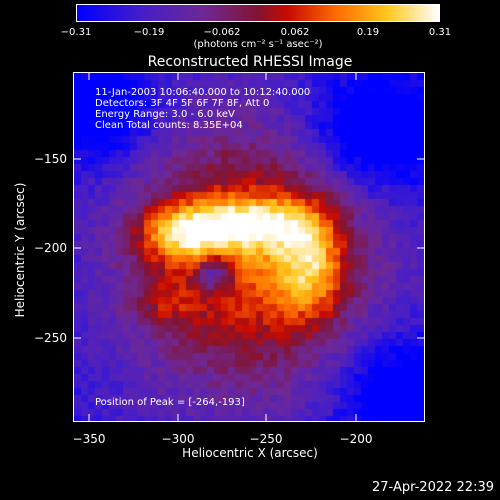 The height and width of the screenshot is (500, 500). Describe the element at coordinates (203, 92) in the screenshot. I see `info-line-time: 11-Jan-2003 10:06:40.000 to 10:12:40.000` at that location.